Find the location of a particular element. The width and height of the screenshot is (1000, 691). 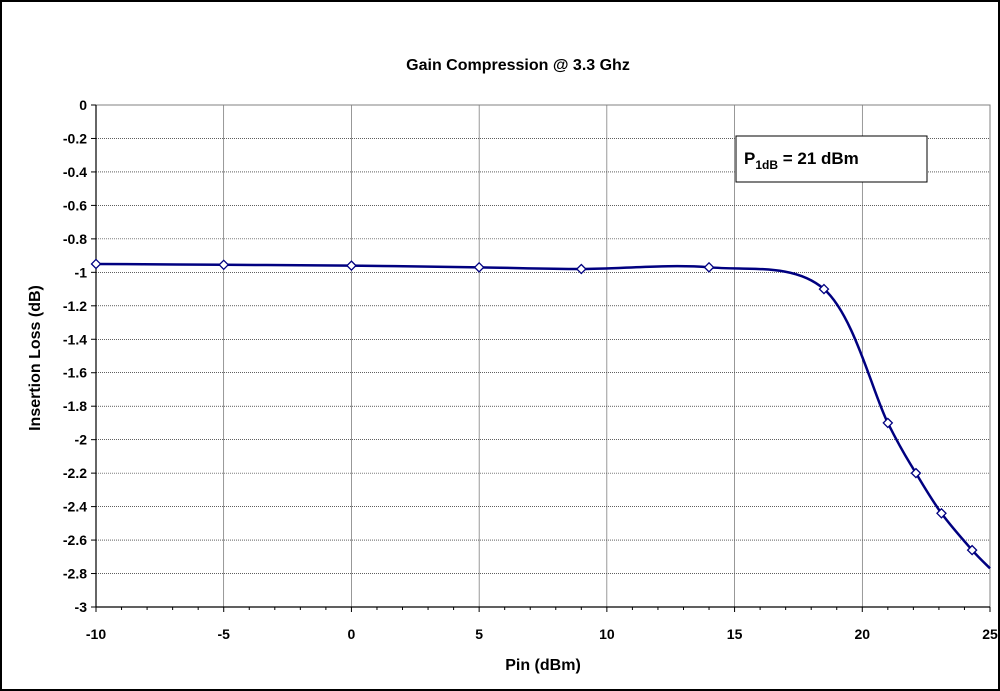

x-tick-label-7: 25 is located at coordinates (990, 634).